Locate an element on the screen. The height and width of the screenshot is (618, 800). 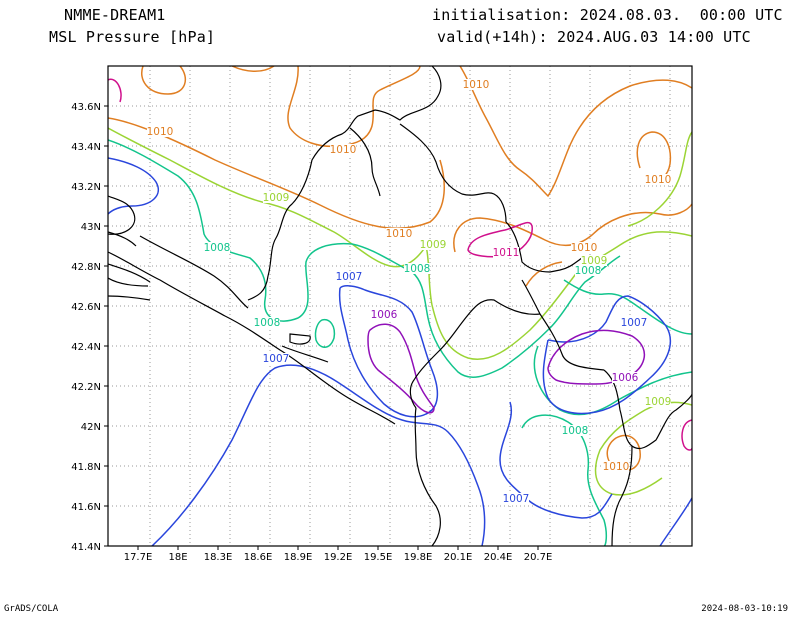
model-title: NMME-DREAM1 is located at coordinates (115, 15).